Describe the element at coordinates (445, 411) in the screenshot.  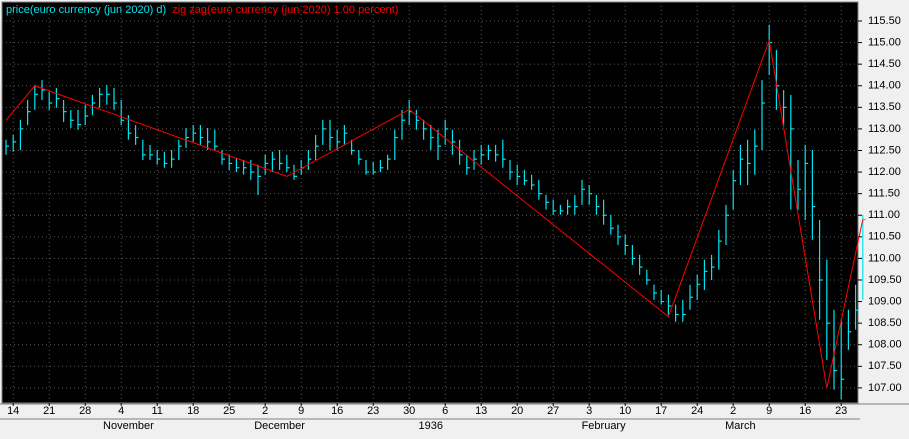
I see `x-tick-label: 6` at that location.